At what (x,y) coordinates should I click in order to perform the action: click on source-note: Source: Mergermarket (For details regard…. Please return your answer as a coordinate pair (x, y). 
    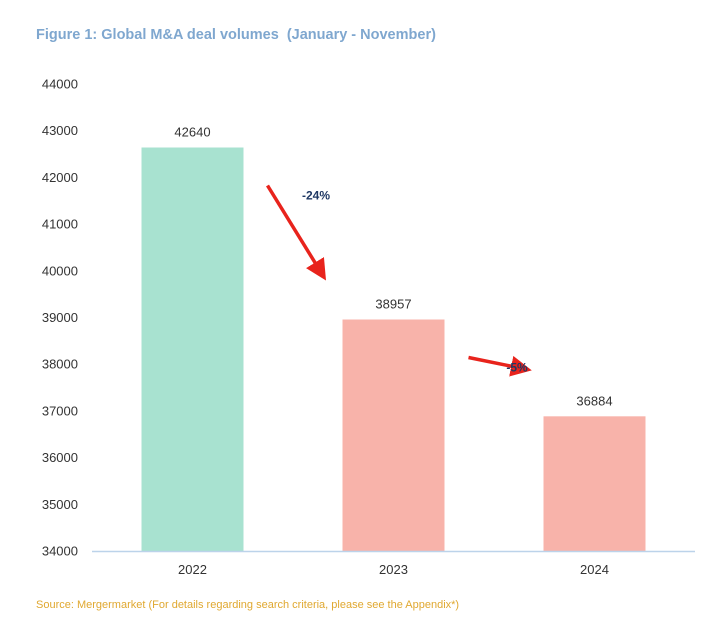
    Looking at the image, I should click on (248, 605).